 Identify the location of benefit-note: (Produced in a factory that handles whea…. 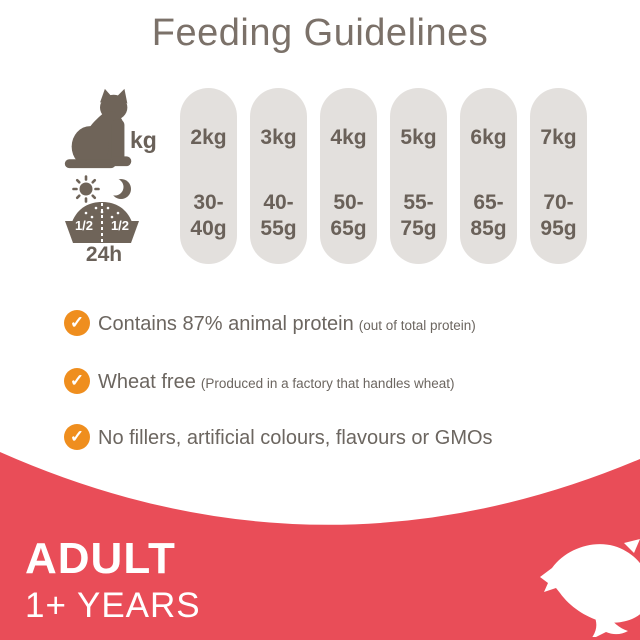
(327, 383).